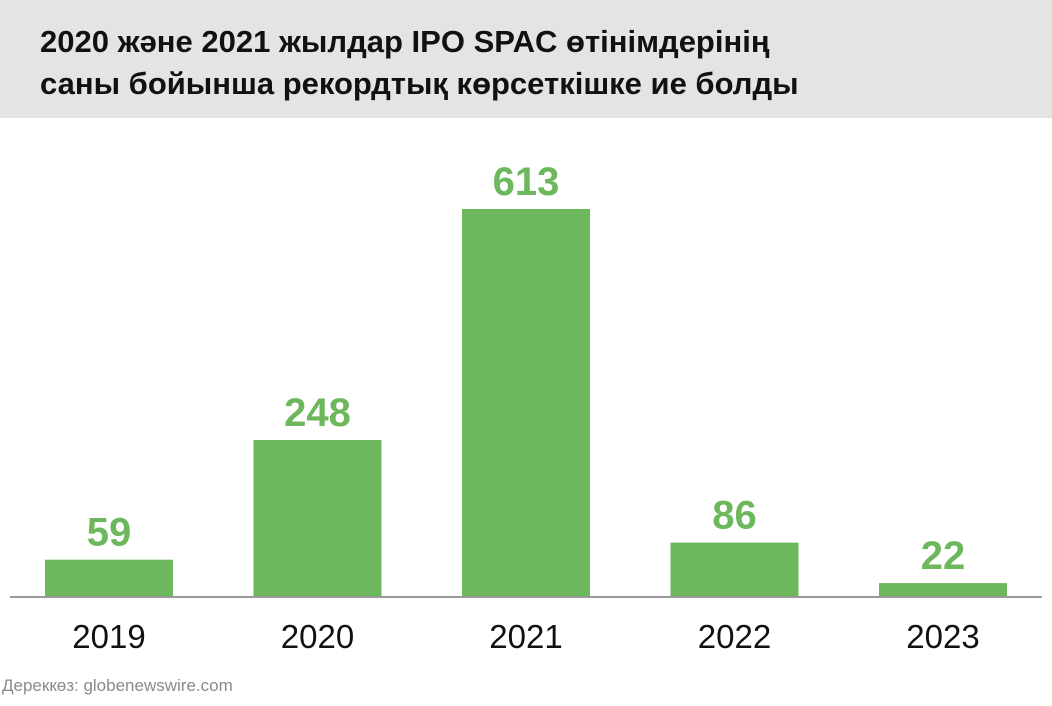 This screenshot has width=1052, height=706. Describe the element at coordinates (734, 516) in the screenshot. I see `value-label-2022: 86` at that location.